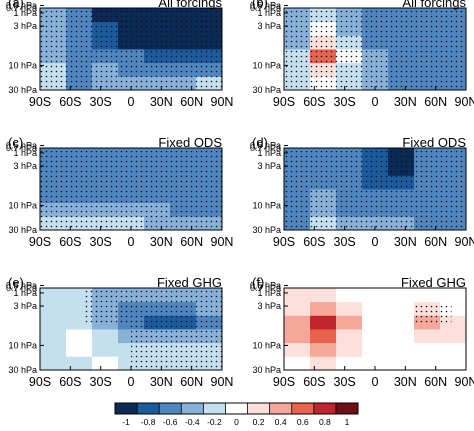 The height and width of the screenshot is (431, 474). Describe the element at coordinates (126, 422) in the screenshot. I see `colorbar-tick-label: -1` at that location.